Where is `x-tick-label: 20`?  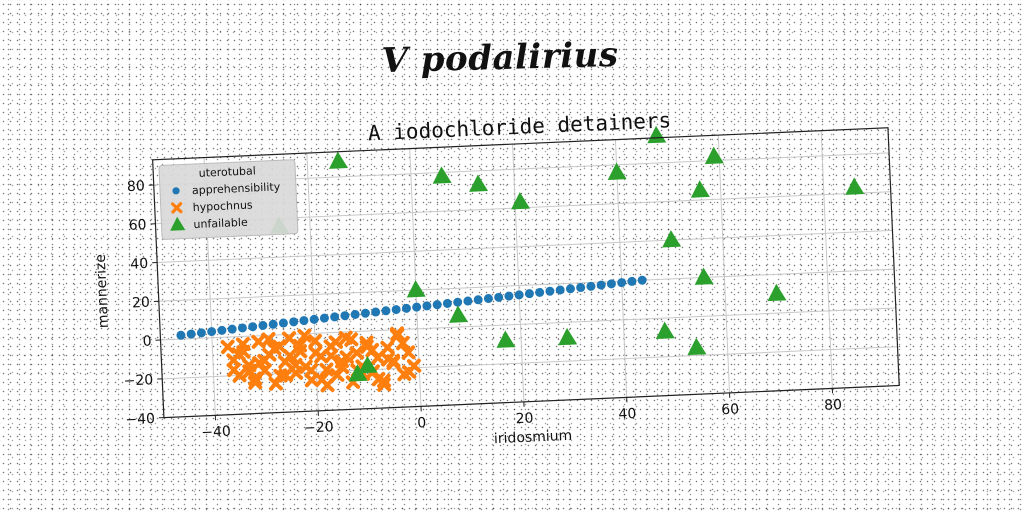 x-tick-label: 20 is located at coordinates (524, 418).